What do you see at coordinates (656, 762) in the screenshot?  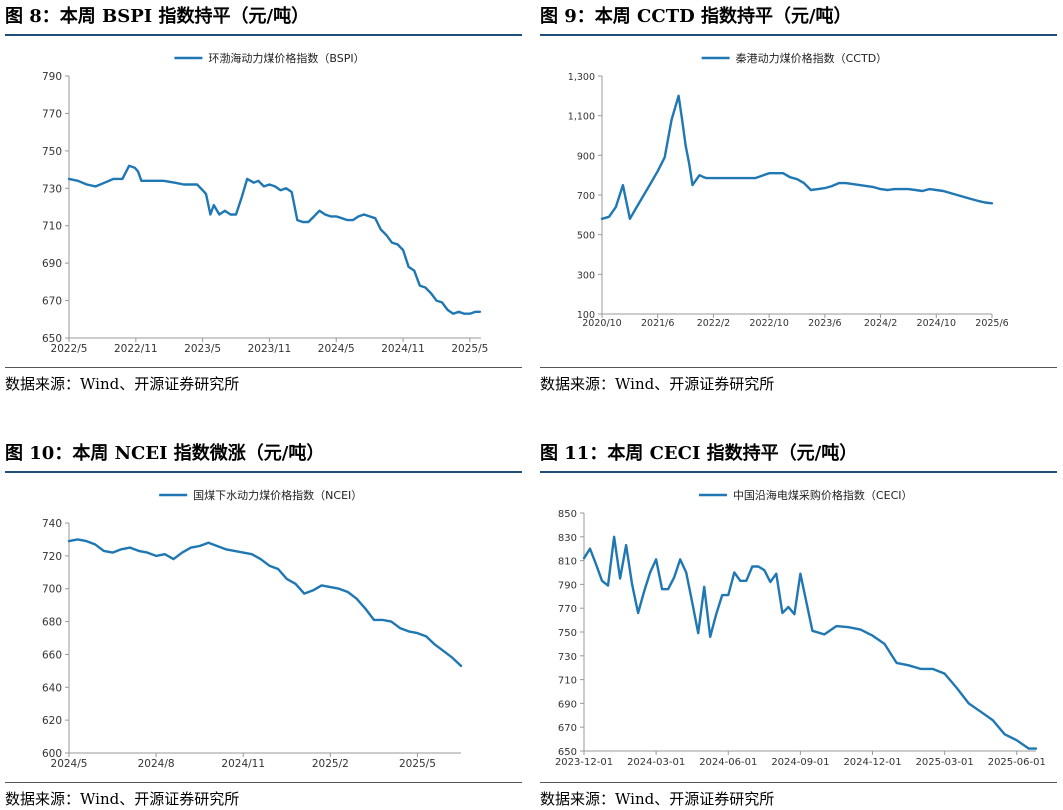 I see `x-tick-label: 2024-03-01` at bounding box center [656, 762].